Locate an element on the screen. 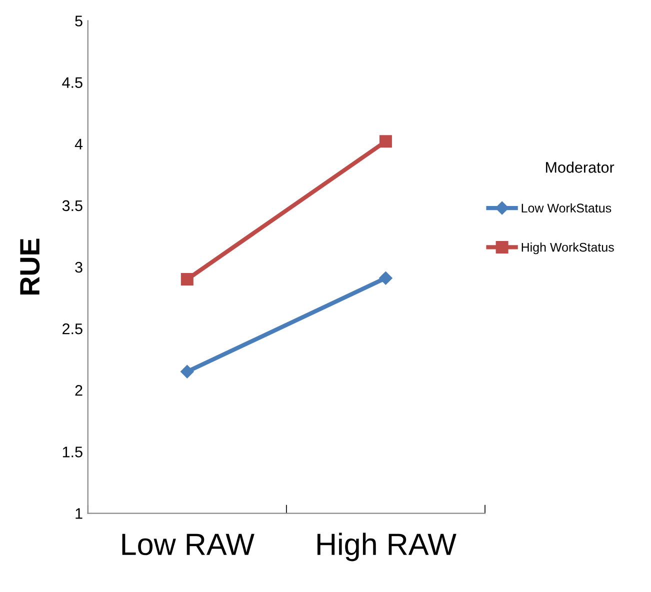 The width and height of the screenshot is (651, 592). y-tick-label: 3 is located at coordinates (78, 267).